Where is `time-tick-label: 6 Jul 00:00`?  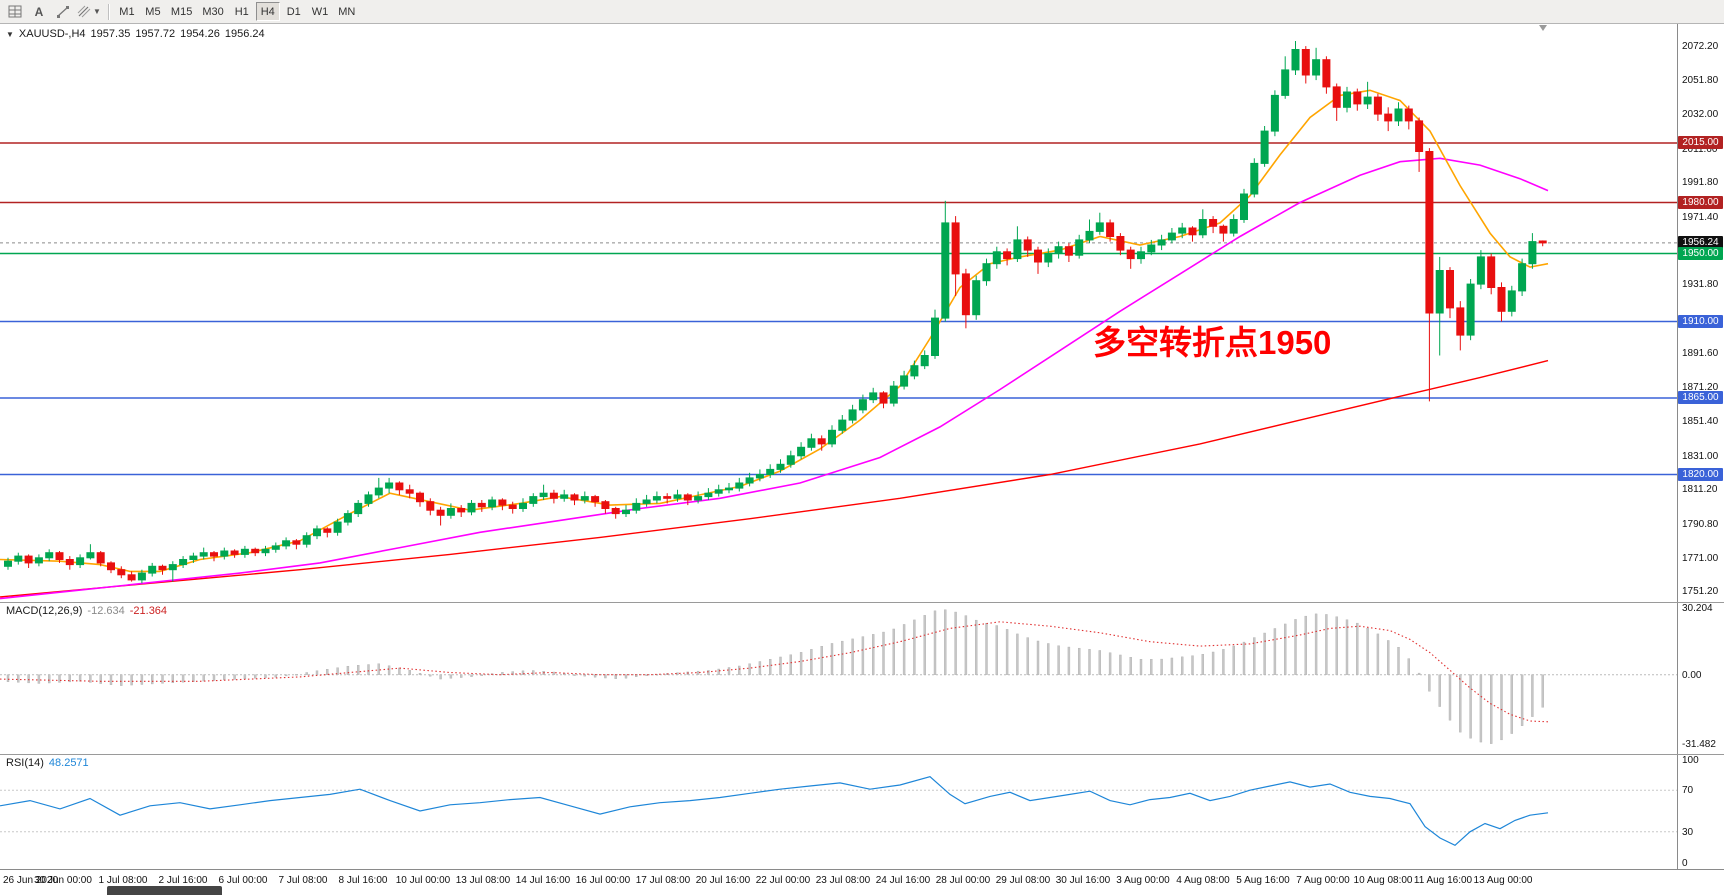 time-tick-label: 6 Jul 00:00 is located at coordinates (243, 880).